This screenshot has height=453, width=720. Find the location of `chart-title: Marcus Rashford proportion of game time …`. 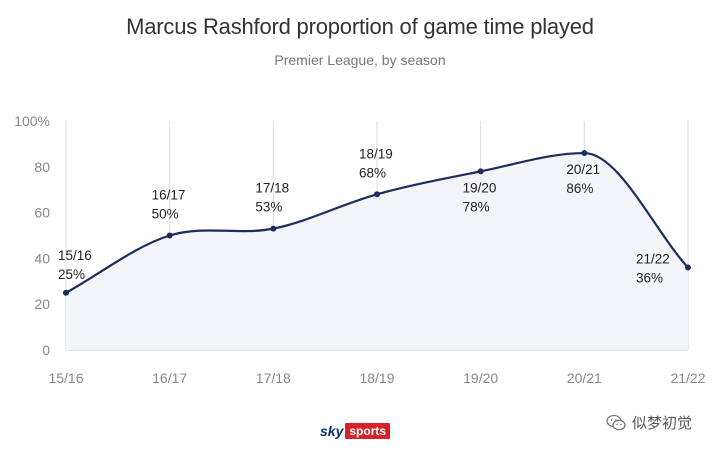

chart-title: Marcus Rashford proportion of game time … is located at coordinates (360, 26).